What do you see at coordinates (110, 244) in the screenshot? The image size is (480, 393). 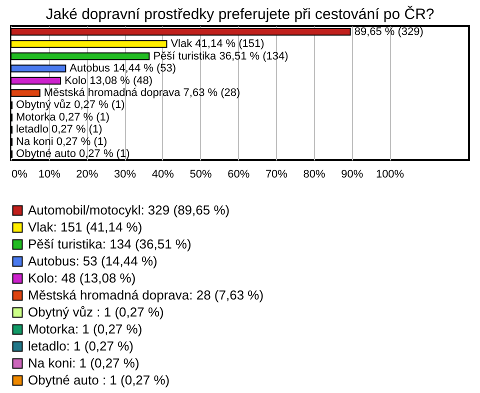 I see `legend-label: Pěší turistika: 134 (36,51 %)` at bounding box center [110, 244].